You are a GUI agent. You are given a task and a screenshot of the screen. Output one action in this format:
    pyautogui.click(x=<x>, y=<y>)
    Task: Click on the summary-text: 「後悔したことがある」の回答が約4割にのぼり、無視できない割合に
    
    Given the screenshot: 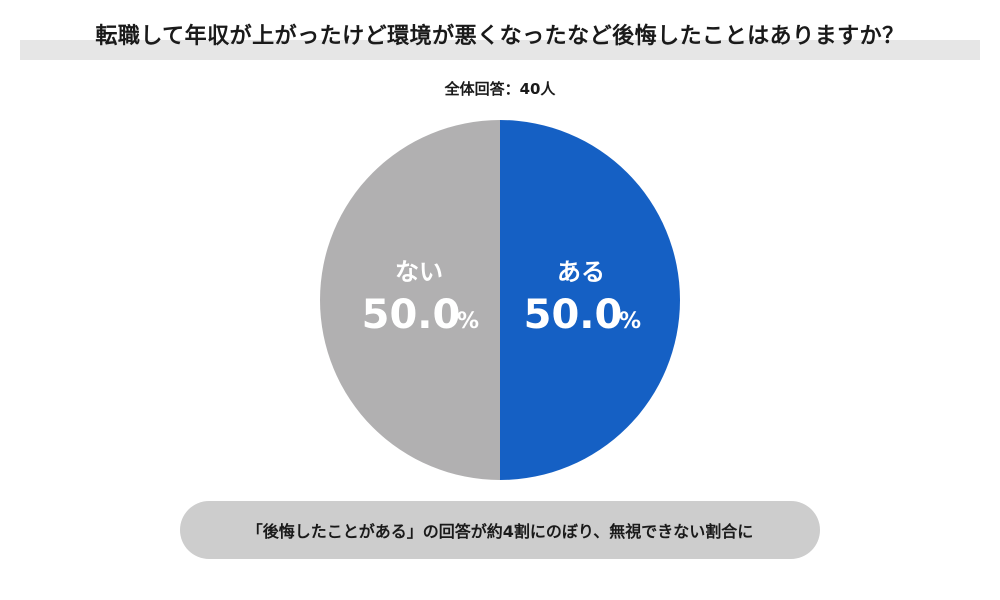 What is the action you would take?
    pyautogui.click(x=500, y=531)
    